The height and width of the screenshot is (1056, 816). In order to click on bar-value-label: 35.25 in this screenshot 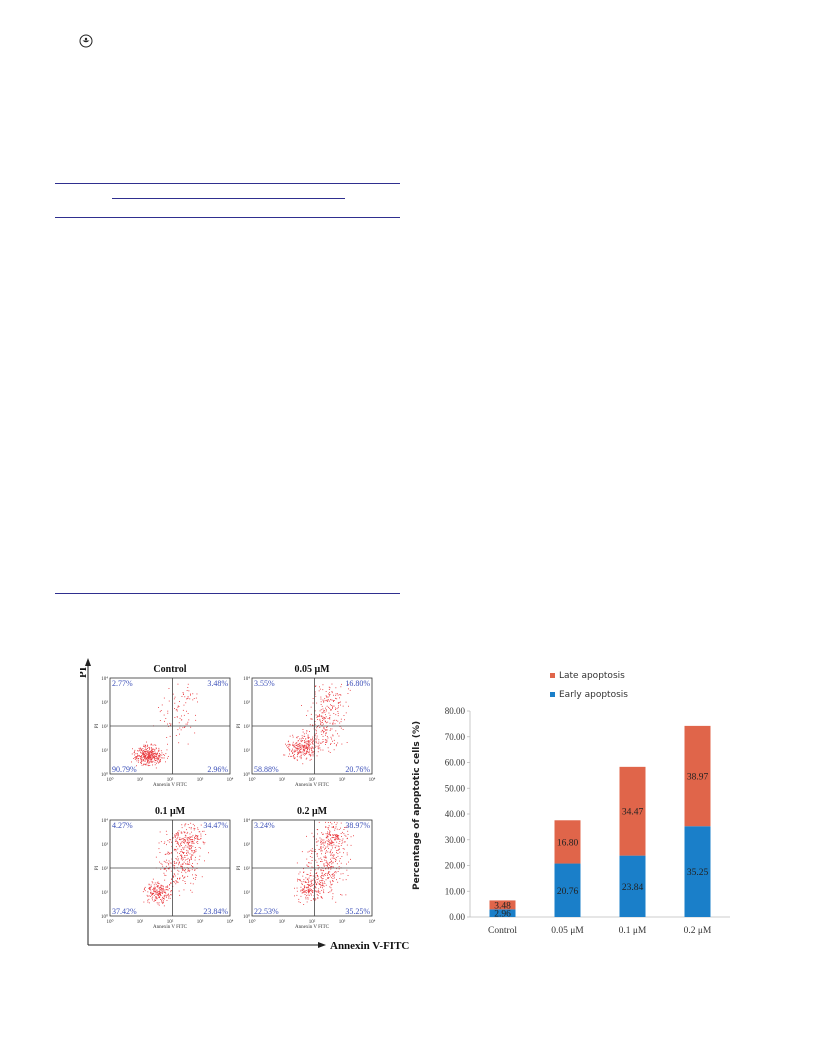, I will do `click(698, 873)`.